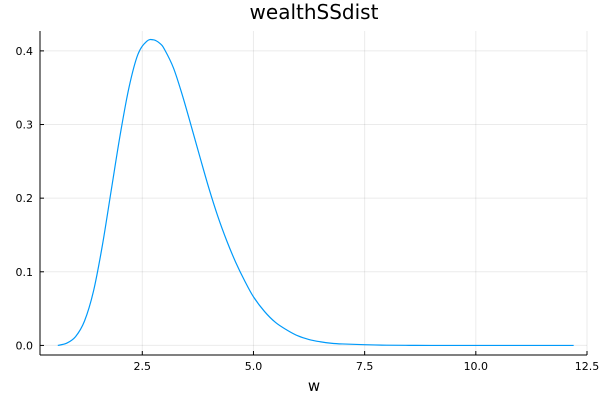  What do you see at coordinates (25, 345) in the screenshot?
I see `y-tick-label: 0.0` at bounding box center [25, 345].